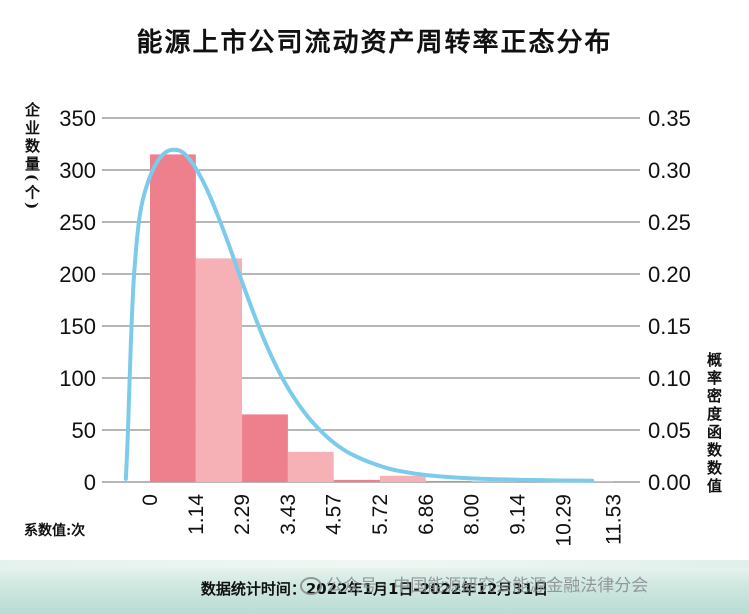 The width and height of the screenshot is (749, 614). I want to click on x-tick-label: 1.14, so click(196, 514).